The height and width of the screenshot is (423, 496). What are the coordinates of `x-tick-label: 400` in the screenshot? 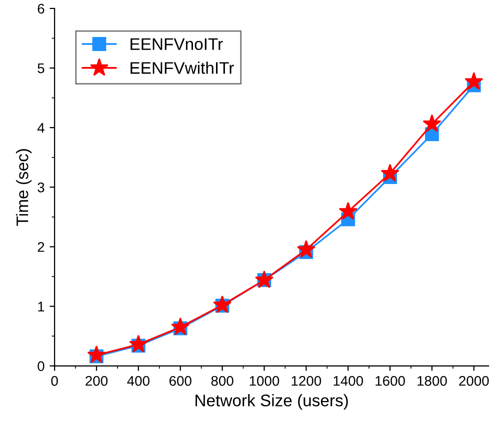 It's located at (138, 381).